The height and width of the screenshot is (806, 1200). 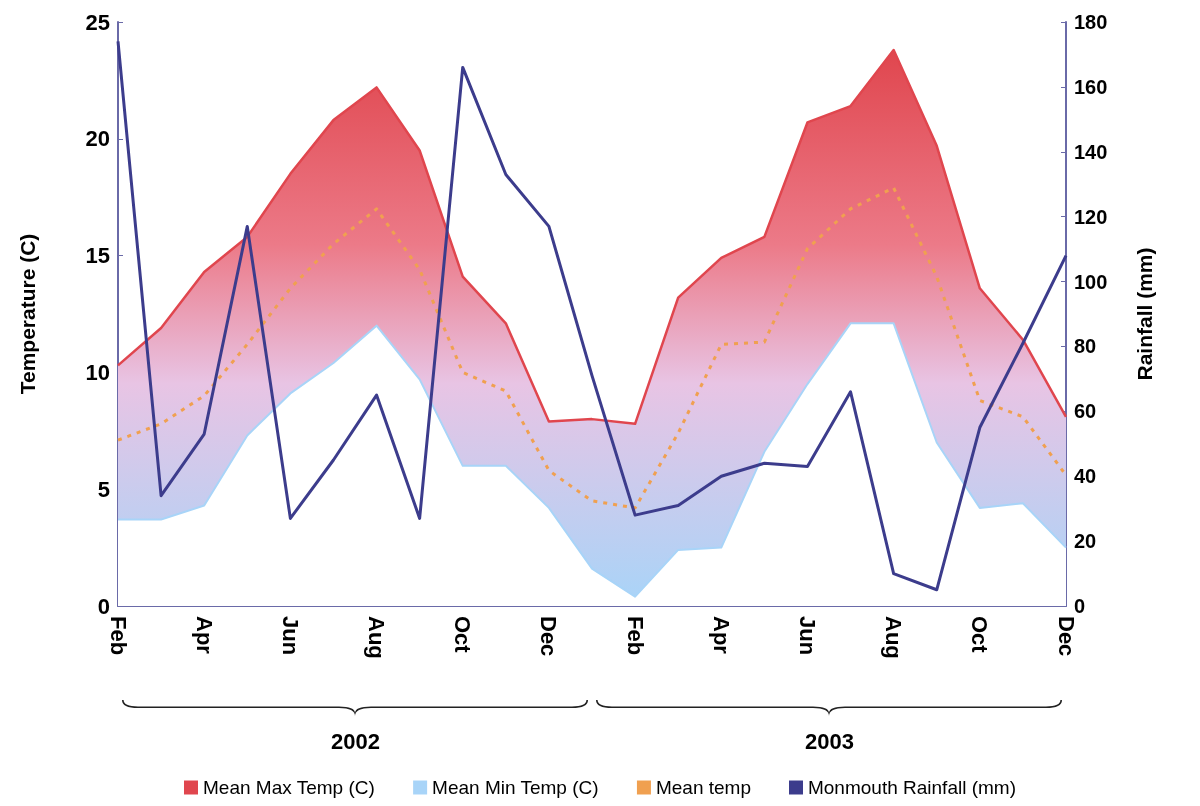 What do you see at coordinates (1085, 476) in the screenshot?
I see `y2-tick-label: 40` at bounding box center [1085, 476].